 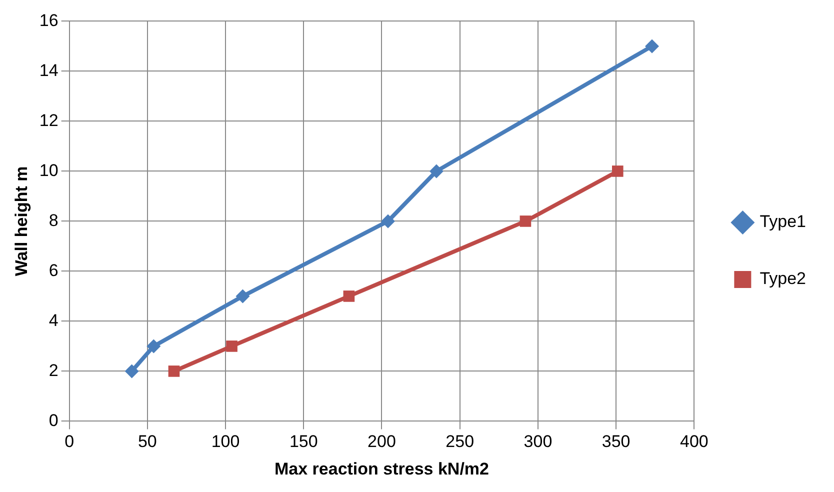 What do you see at coordinates (53, 420) in the screenshot?
I see `y-tick-label: 0` at bounding box center [53, 420].